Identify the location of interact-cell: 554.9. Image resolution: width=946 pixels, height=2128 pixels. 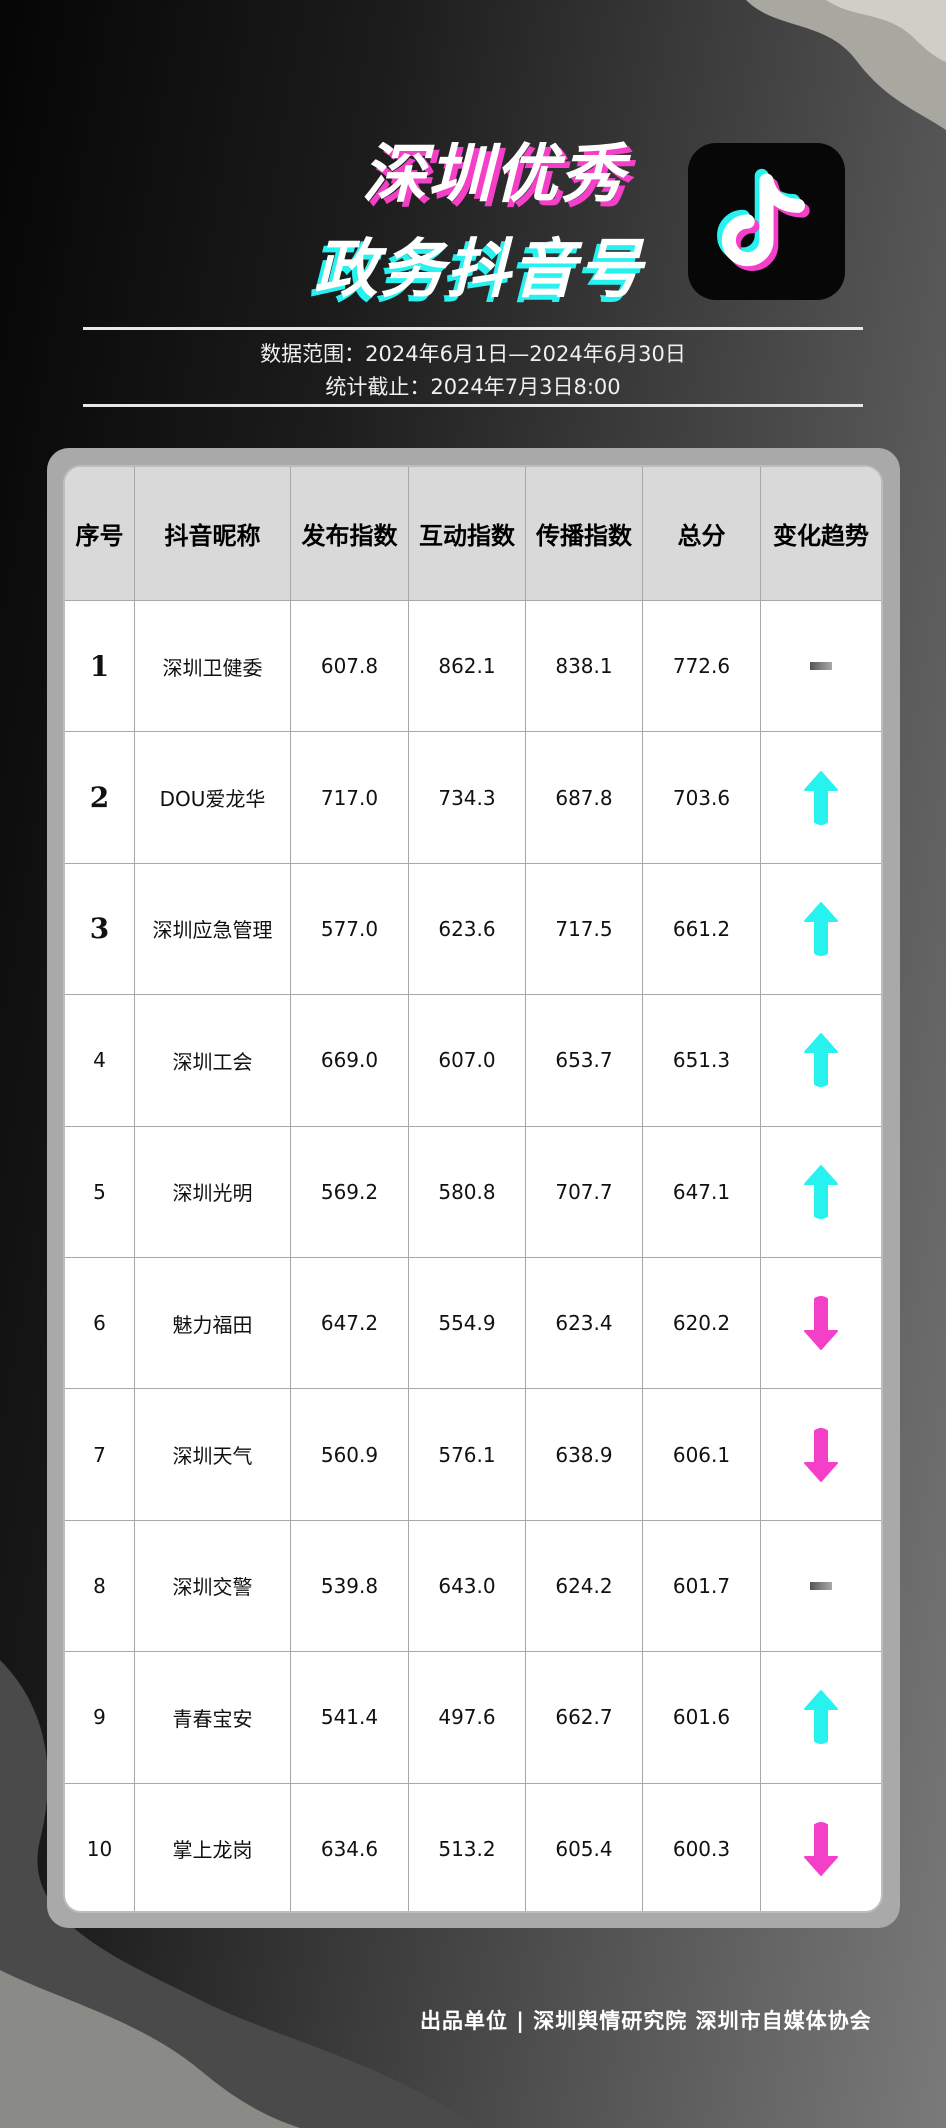
(467, 1323).